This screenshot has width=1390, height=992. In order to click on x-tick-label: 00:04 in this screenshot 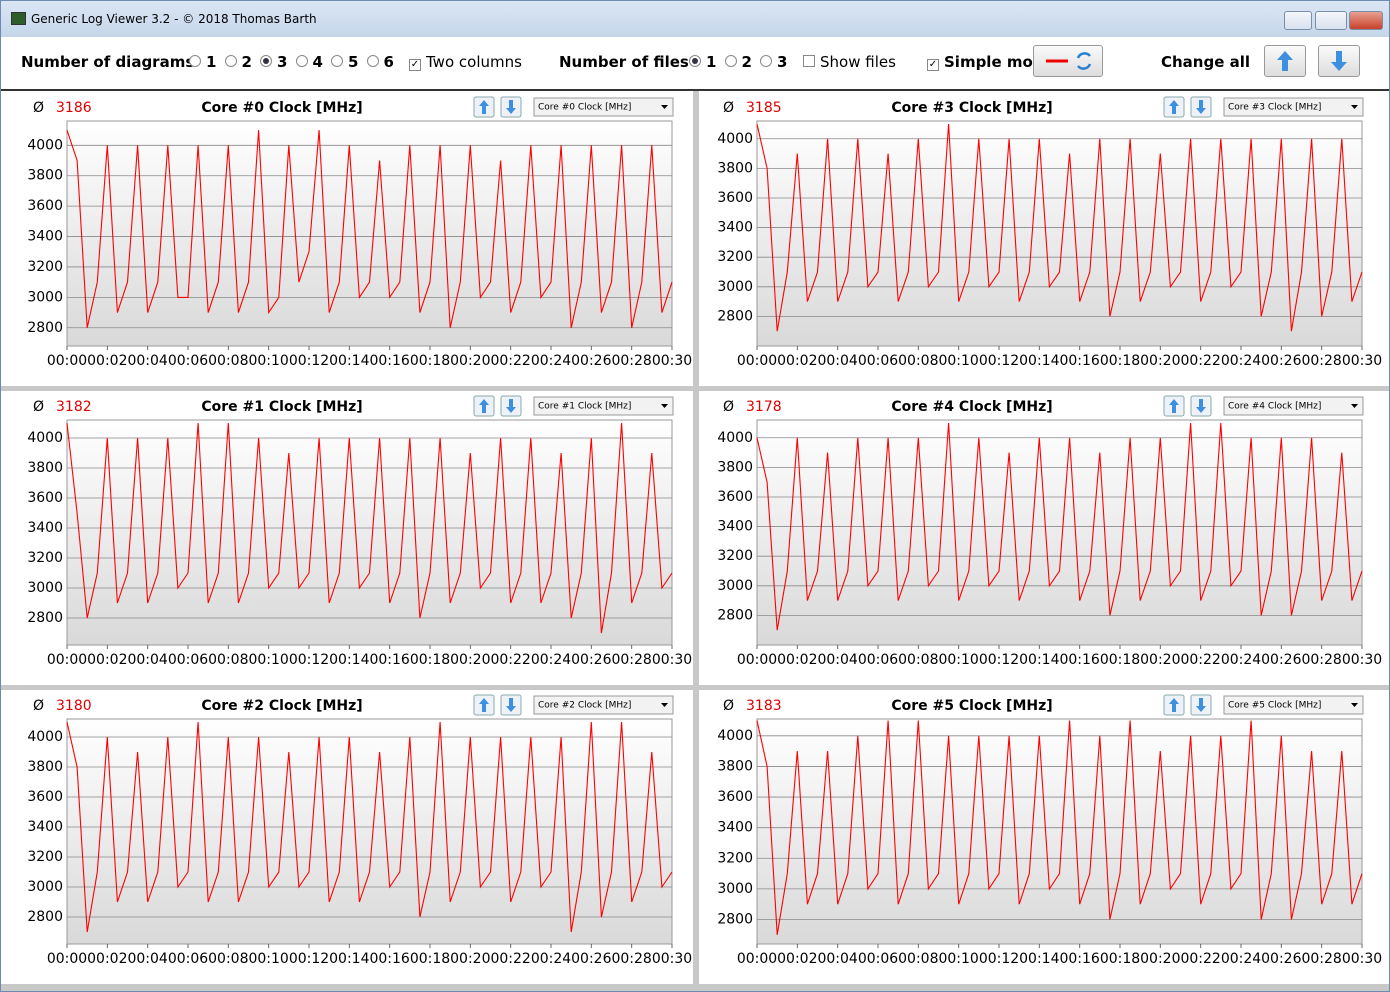, I will do `click(147, 361)`.